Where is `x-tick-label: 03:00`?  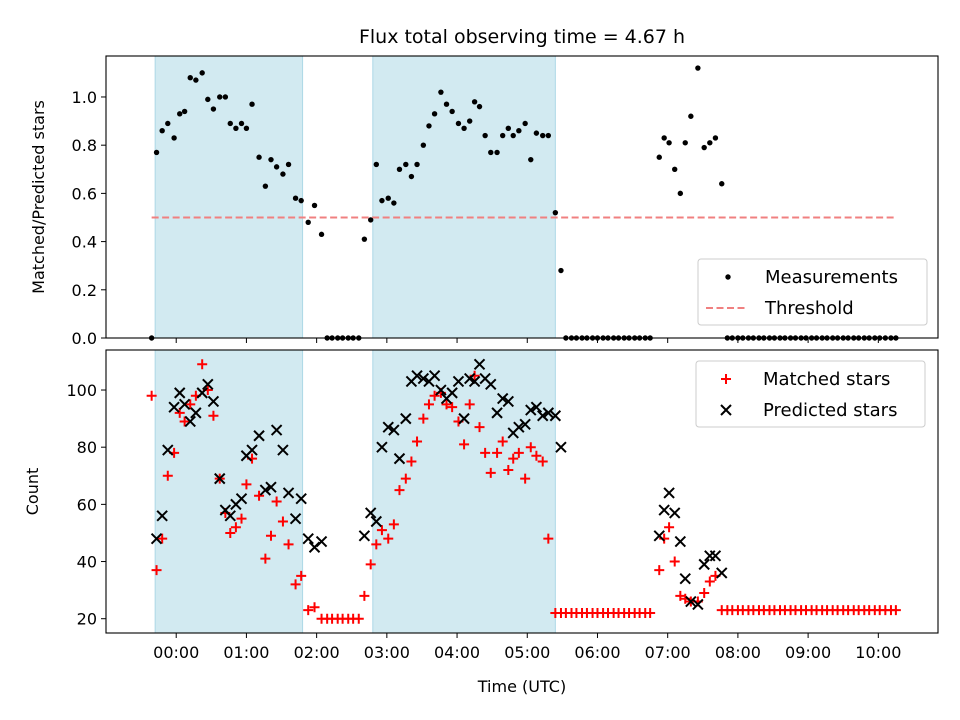 x-tick-label: 03:00 is located at coordinates (387, 652).